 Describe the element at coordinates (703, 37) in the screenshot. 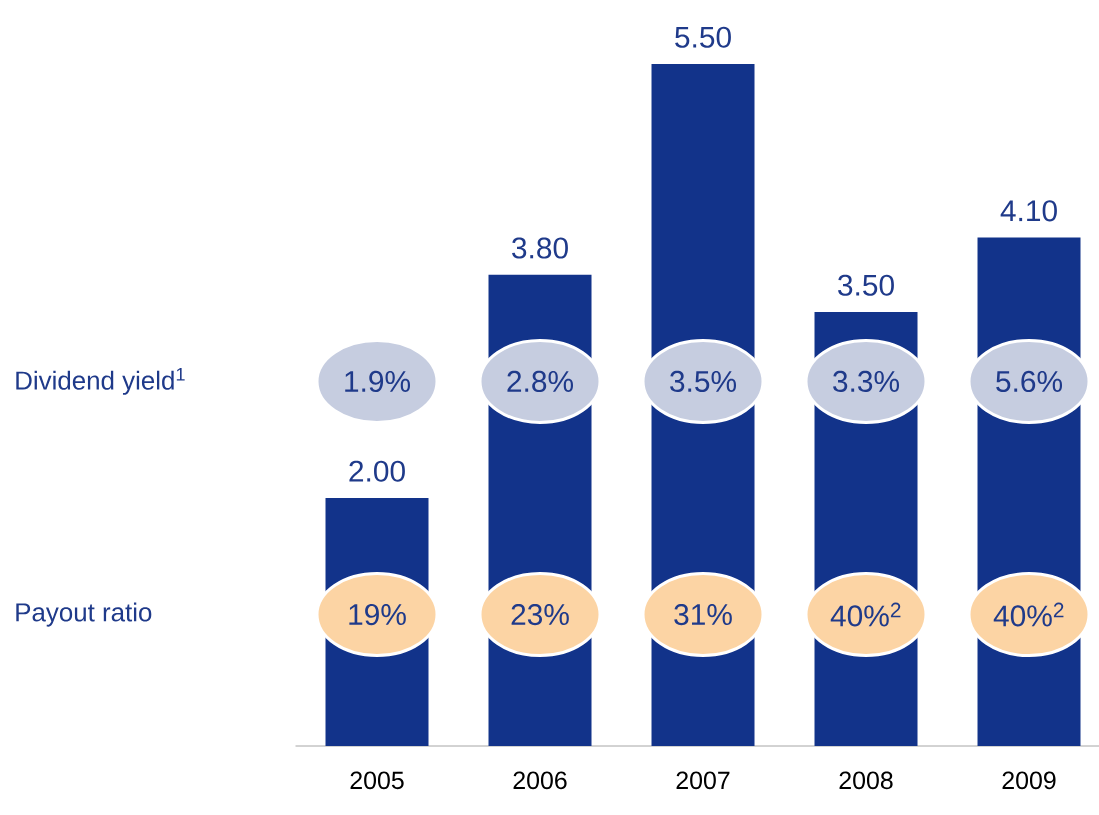

I see `data-label: 5.50` at that location.